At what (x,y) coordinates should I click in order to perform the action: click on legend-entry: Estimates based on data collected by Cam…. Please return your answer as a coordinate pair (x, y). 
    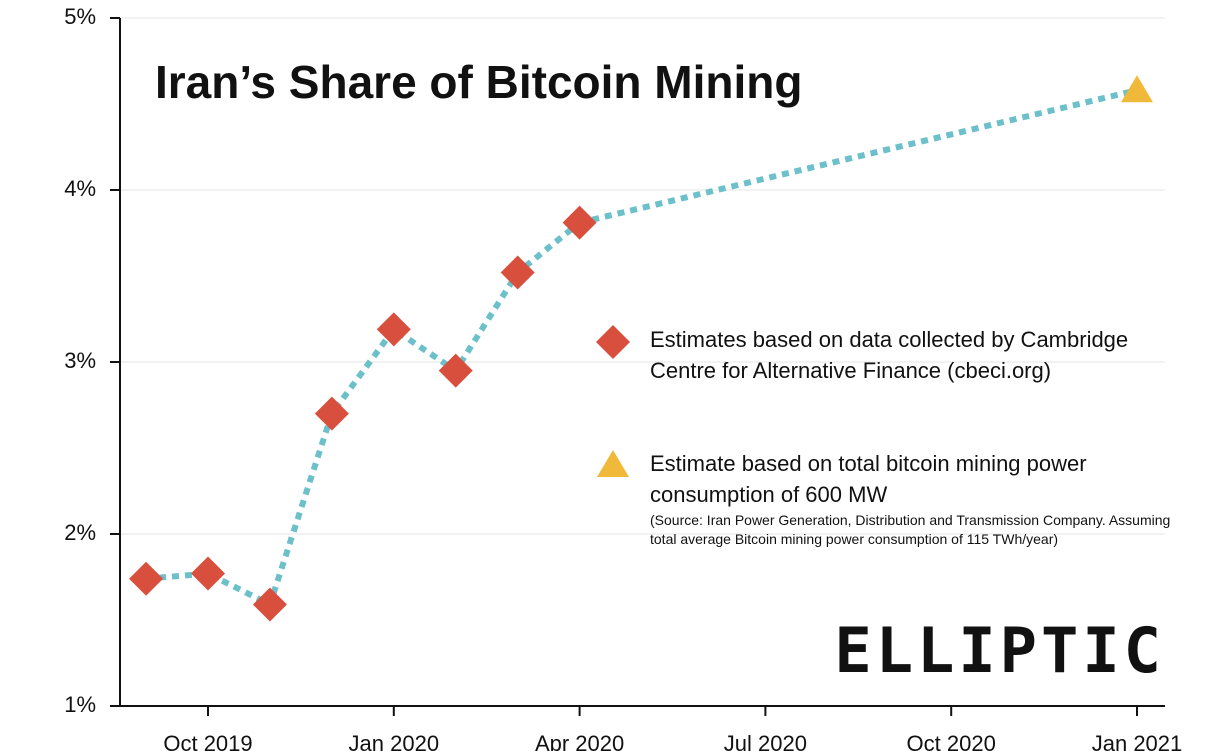
    Looking at the image, I should click on (889, 355).